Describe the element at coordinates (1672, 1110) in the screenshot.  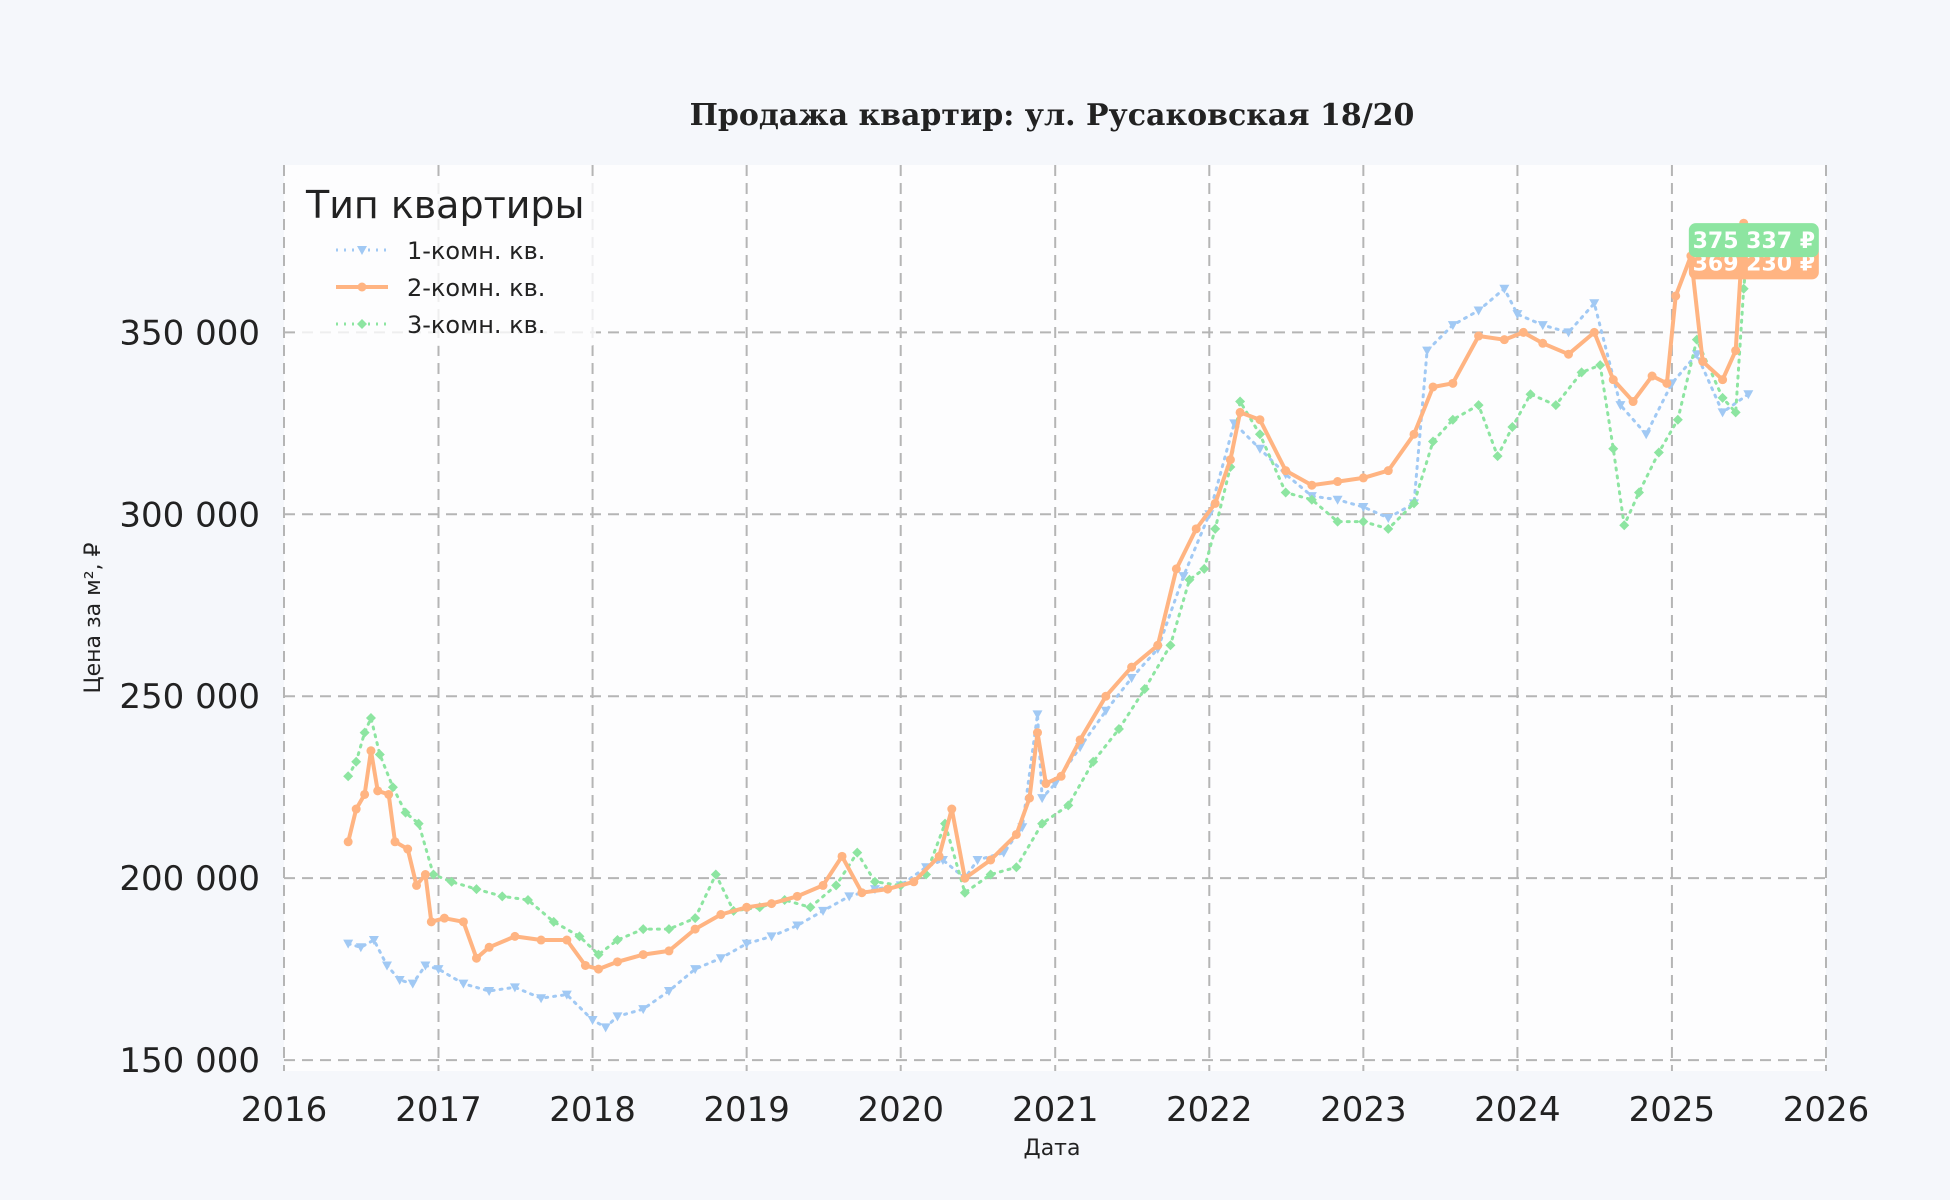
I see `x-tick-label: 2025` at that location.